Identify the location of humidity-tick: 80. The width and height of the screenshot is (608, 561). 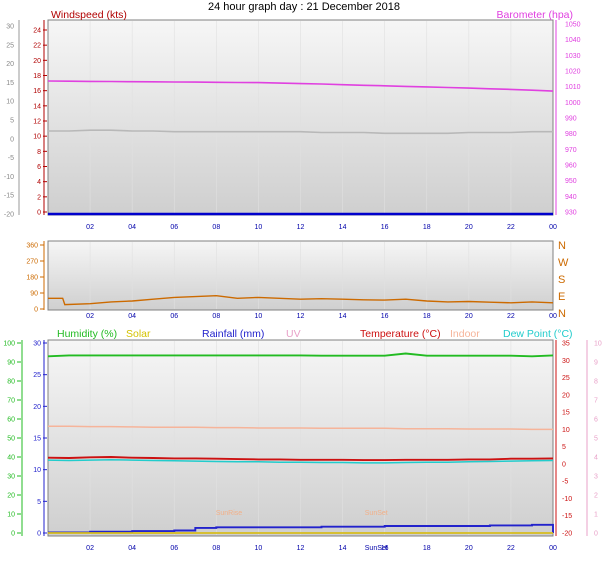
(11, 382).